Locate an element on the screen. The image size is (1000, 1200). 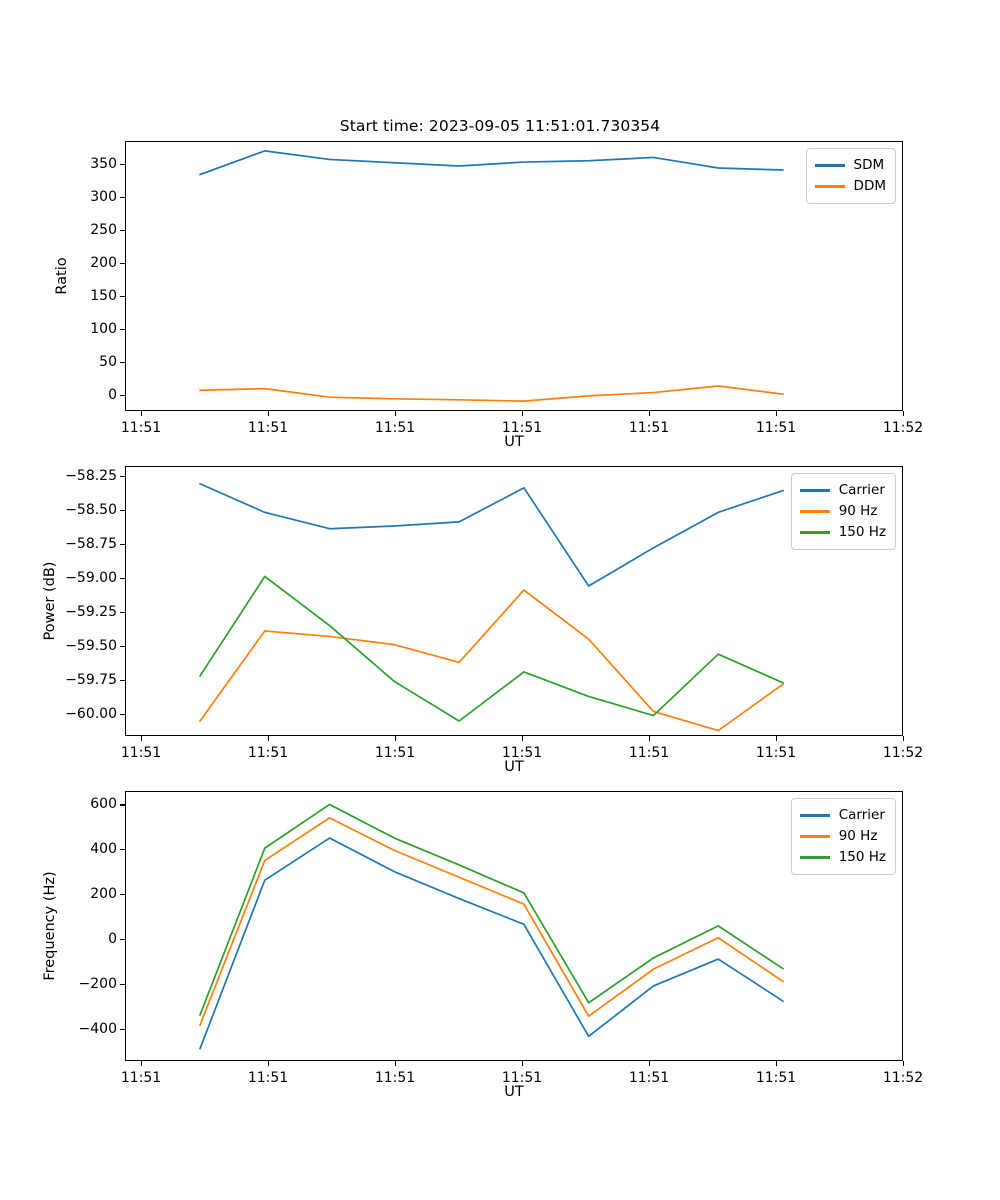
y-tick-label: −58.75 is located at coordinates (91, 543).